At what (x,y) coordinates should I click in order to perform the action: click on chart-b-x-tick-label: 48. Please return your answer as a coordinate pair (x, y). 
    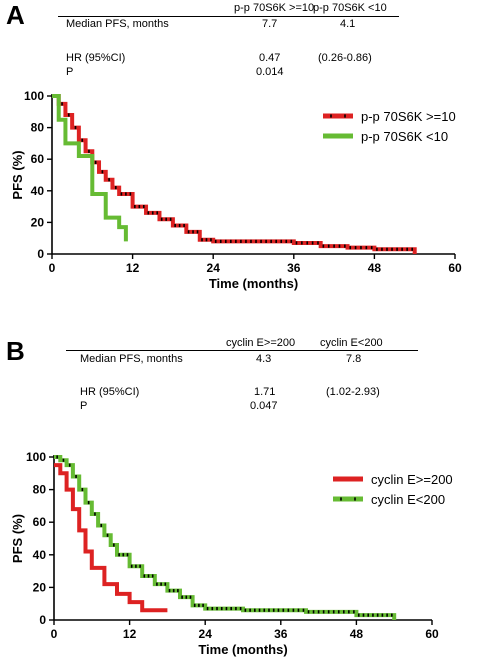
    Looking at the image, I should click on (357, 634).